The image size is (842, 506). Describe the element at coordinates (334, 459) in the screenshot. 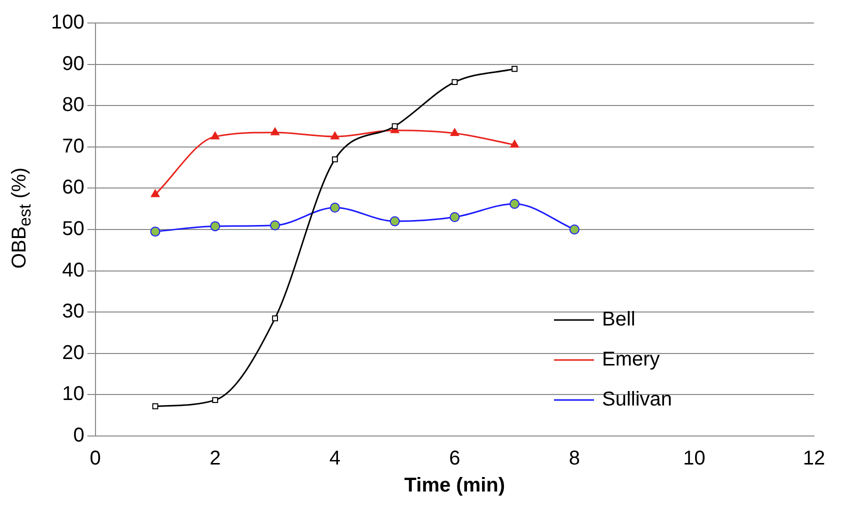

I see `x-tick-label: 4` at that location.